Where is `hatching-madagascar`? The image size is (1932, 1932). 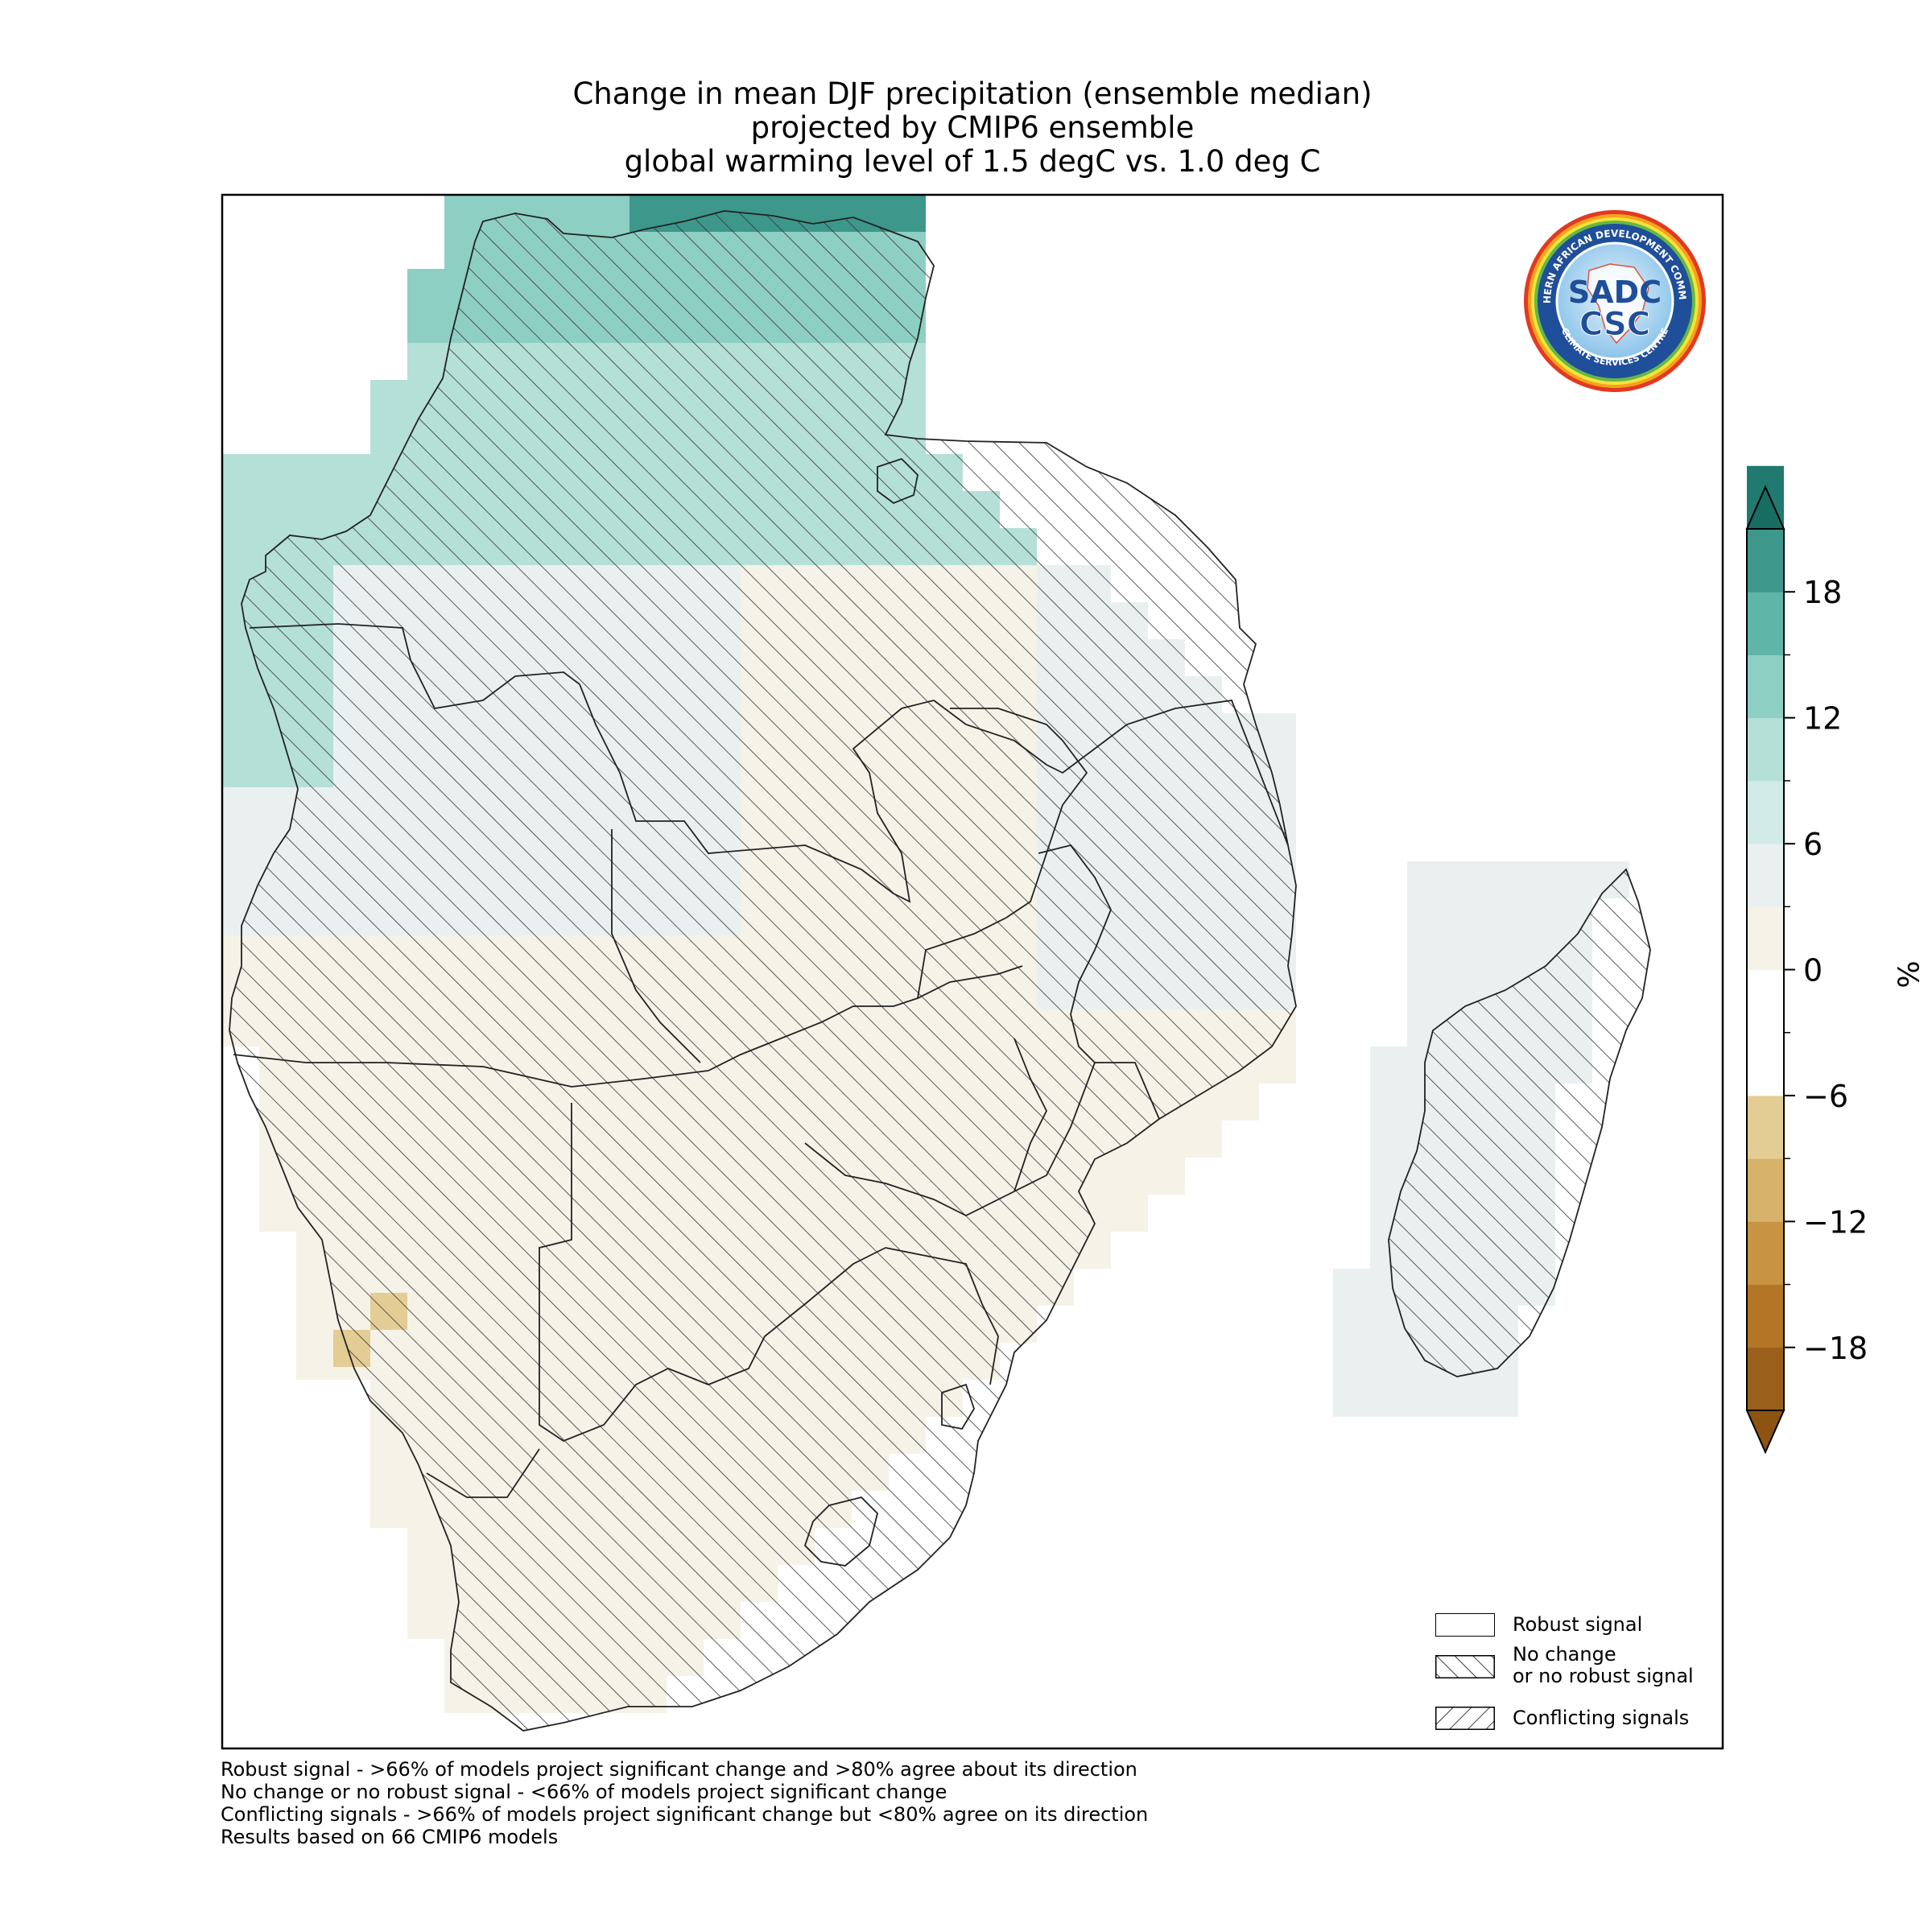 hatching-madagascar is located at coordinates (1519, 1123).